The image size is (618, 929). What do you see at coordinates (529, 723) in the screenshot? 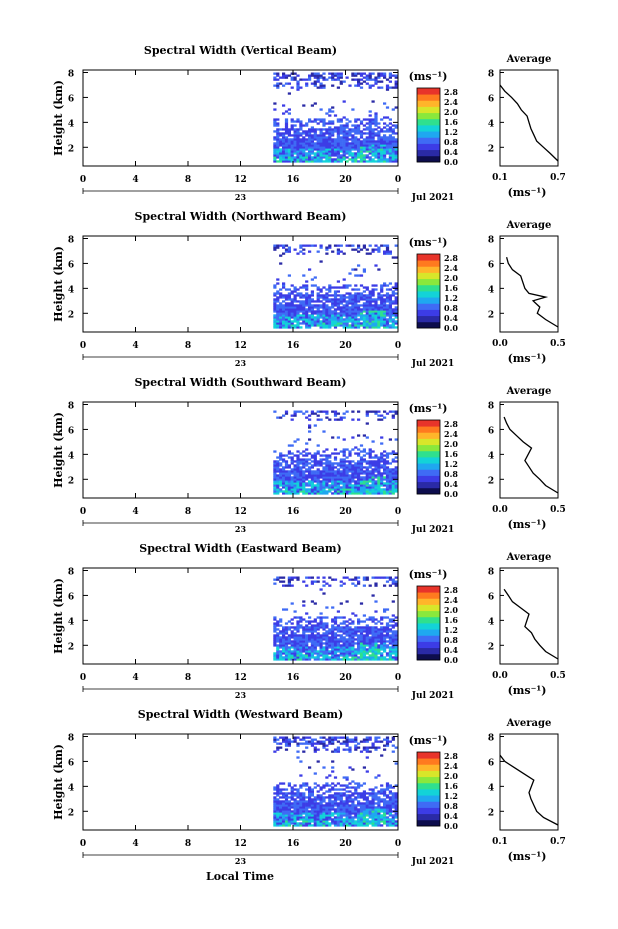
I see `avg-title: Average` at bounding box center [529, 723].